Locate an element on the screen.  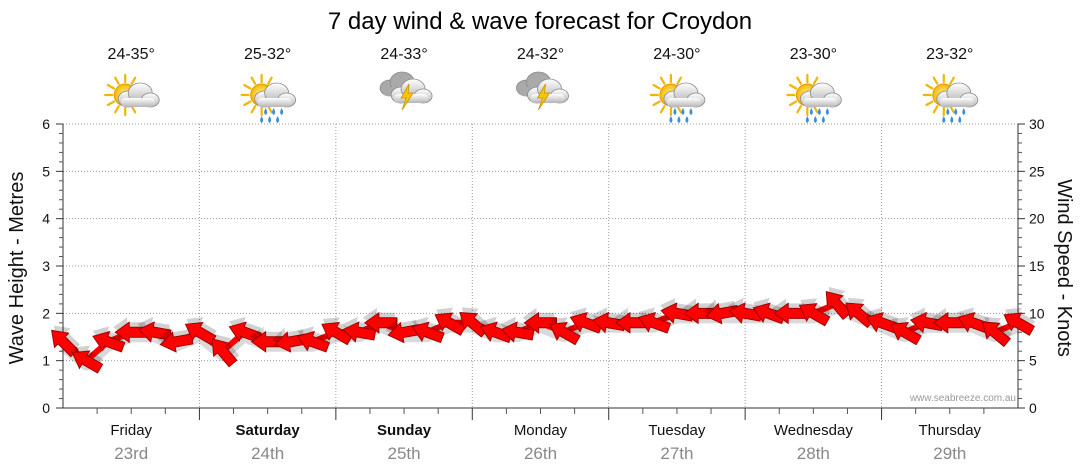
day-temperature: 25-32° is located at coordinates (267, 54).